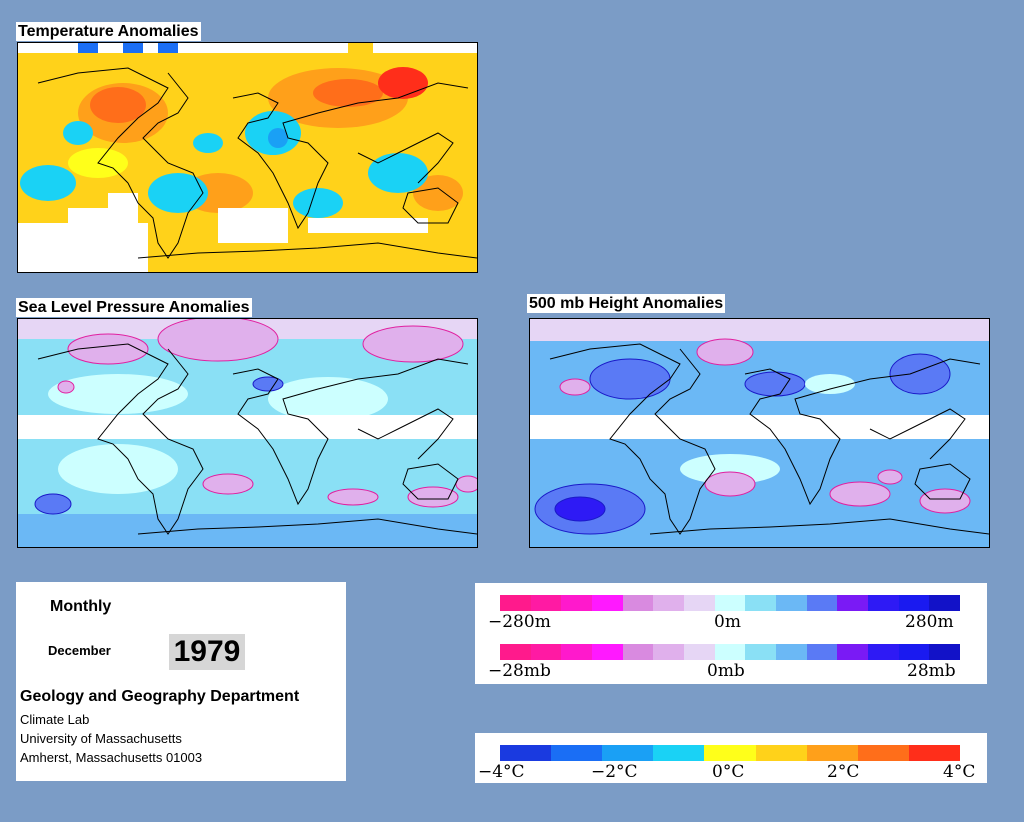 This screenshot has height=822, width=1024. I want to click on temperature-legend: −4°C −2°C 0°C 2°C 4°C, so click(731, 758).